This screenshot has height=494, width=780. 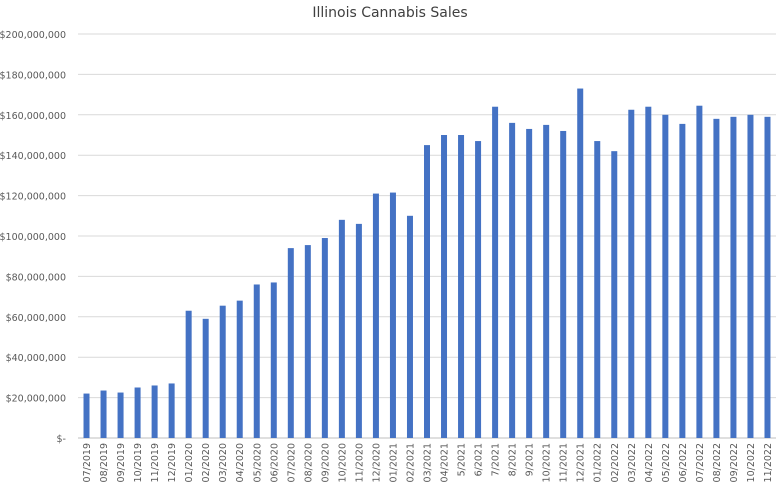 What do you see at coordinates (393, 462) in the screenshot?
I see `x-tick-label: 01/2021` at bounding box center [393, 462].